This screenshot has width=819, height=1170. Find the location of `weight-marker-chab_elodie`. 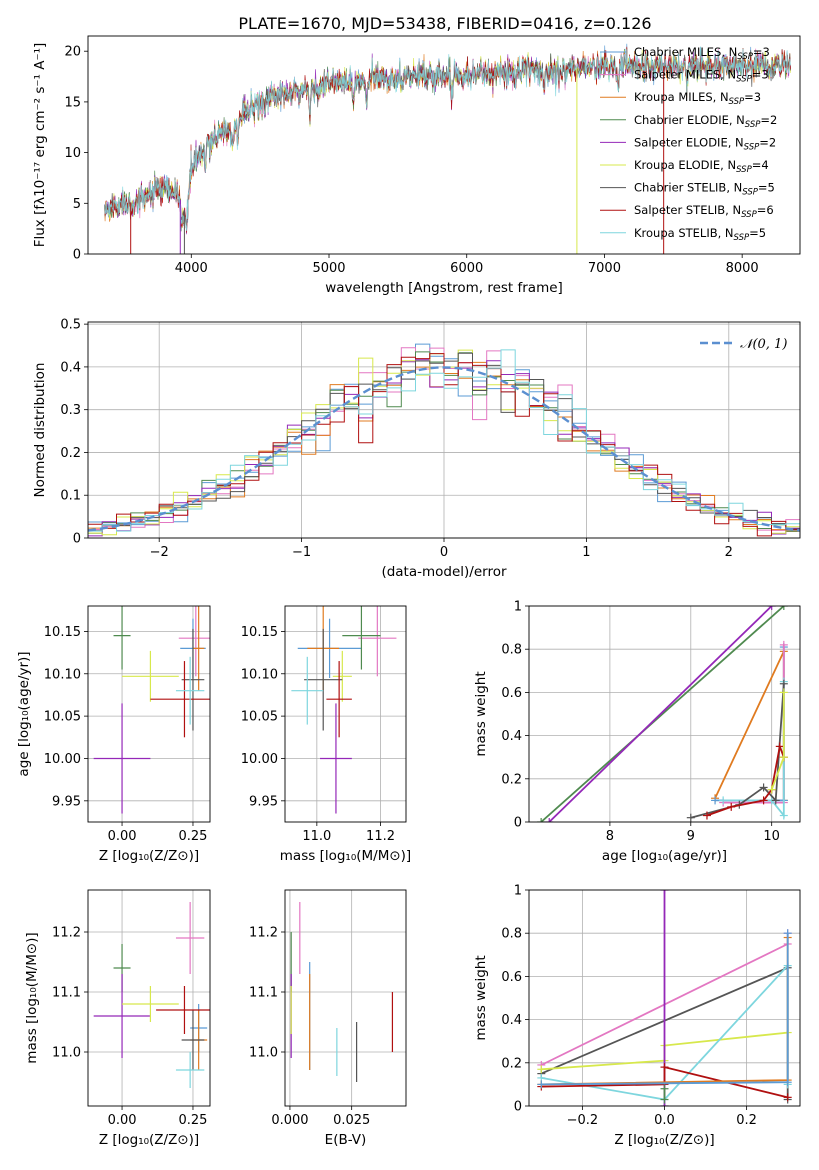

weight-marker-chab_elodie is located at coordinates (541, 820).